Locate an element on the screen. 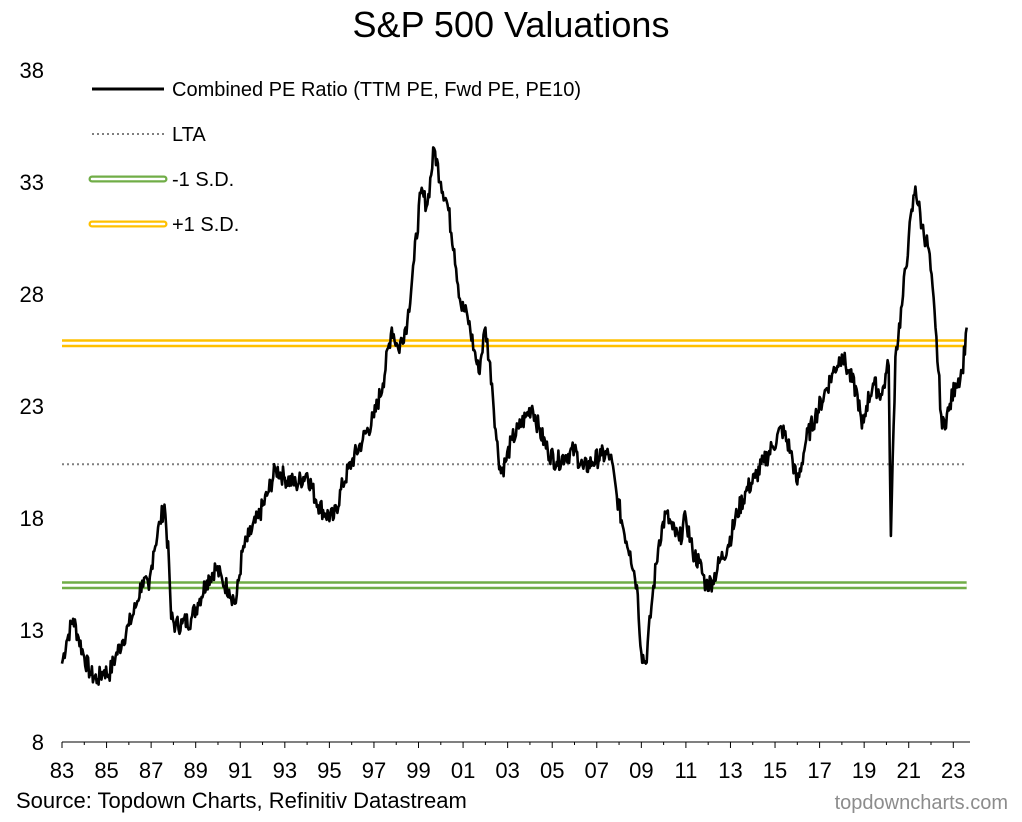  y-tick-label: 33 is located at coordinates (32, 182).